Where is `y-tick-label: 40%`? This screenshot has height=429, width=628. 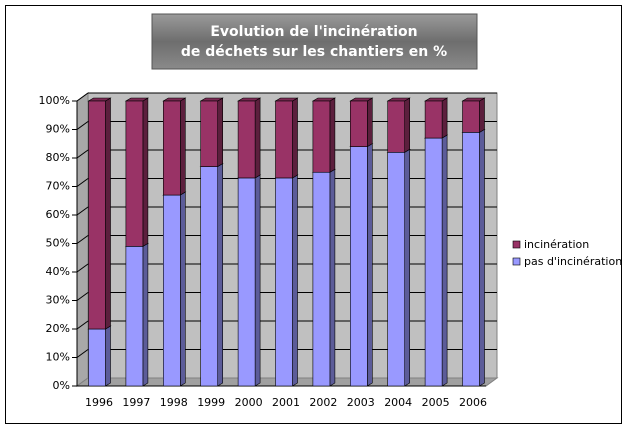 y-tick-label: 40% is located at coordinates (58, 271).